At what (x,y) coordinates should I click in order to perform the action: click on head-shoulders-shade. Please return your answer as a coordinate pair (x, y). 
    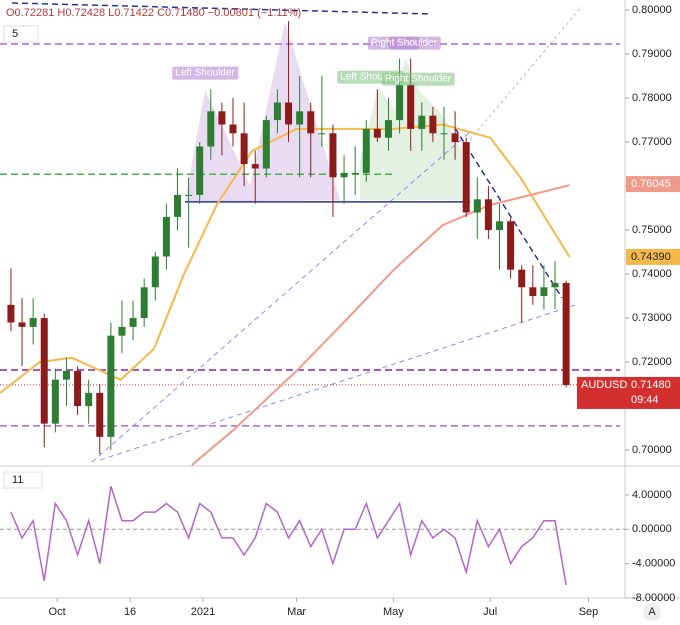
    Looking at the image, I should click on (262, 112).